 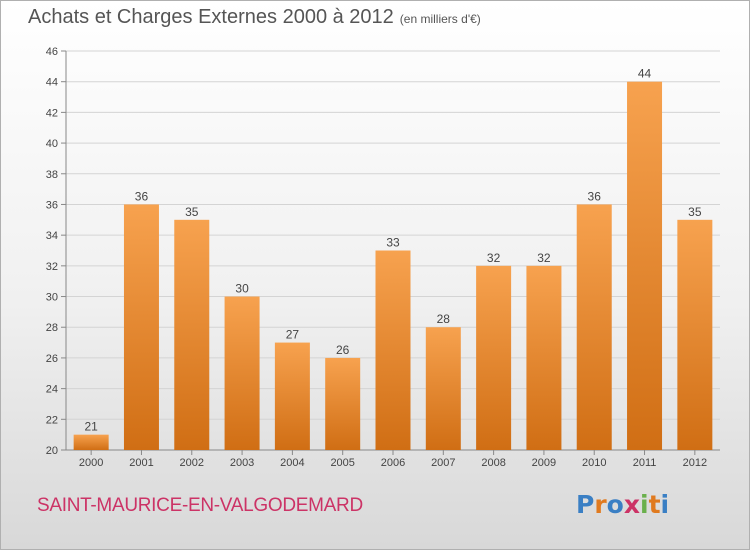 What do you see at coordinates (493, 463) in the screenshot?
I see `x-tick-label-2008: 2008` at bounding box center [493, 463].